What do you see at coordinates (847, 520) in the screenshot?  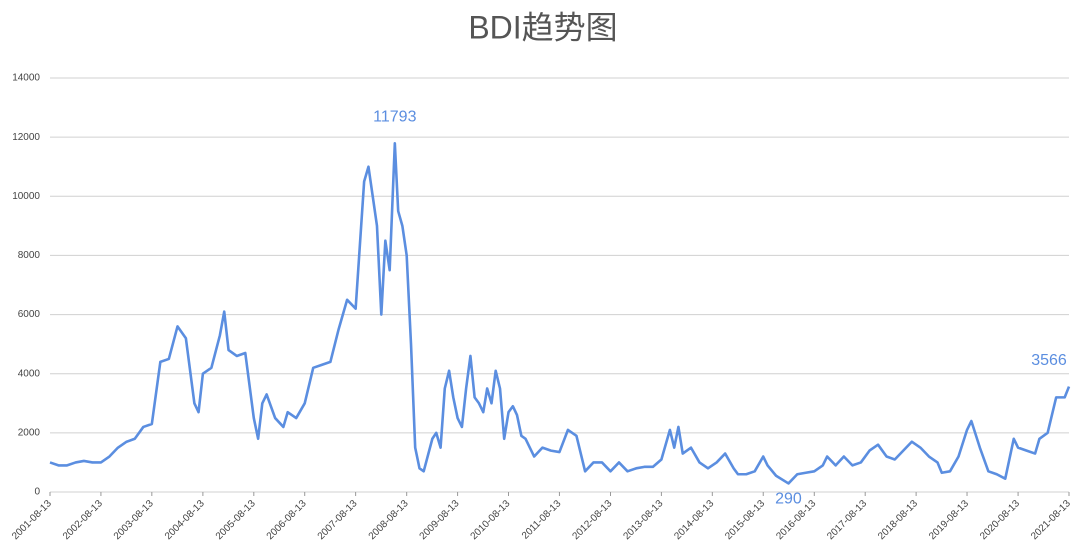 I see `x-tick-label: 2017-08-13` at bounding box center [847, 520].